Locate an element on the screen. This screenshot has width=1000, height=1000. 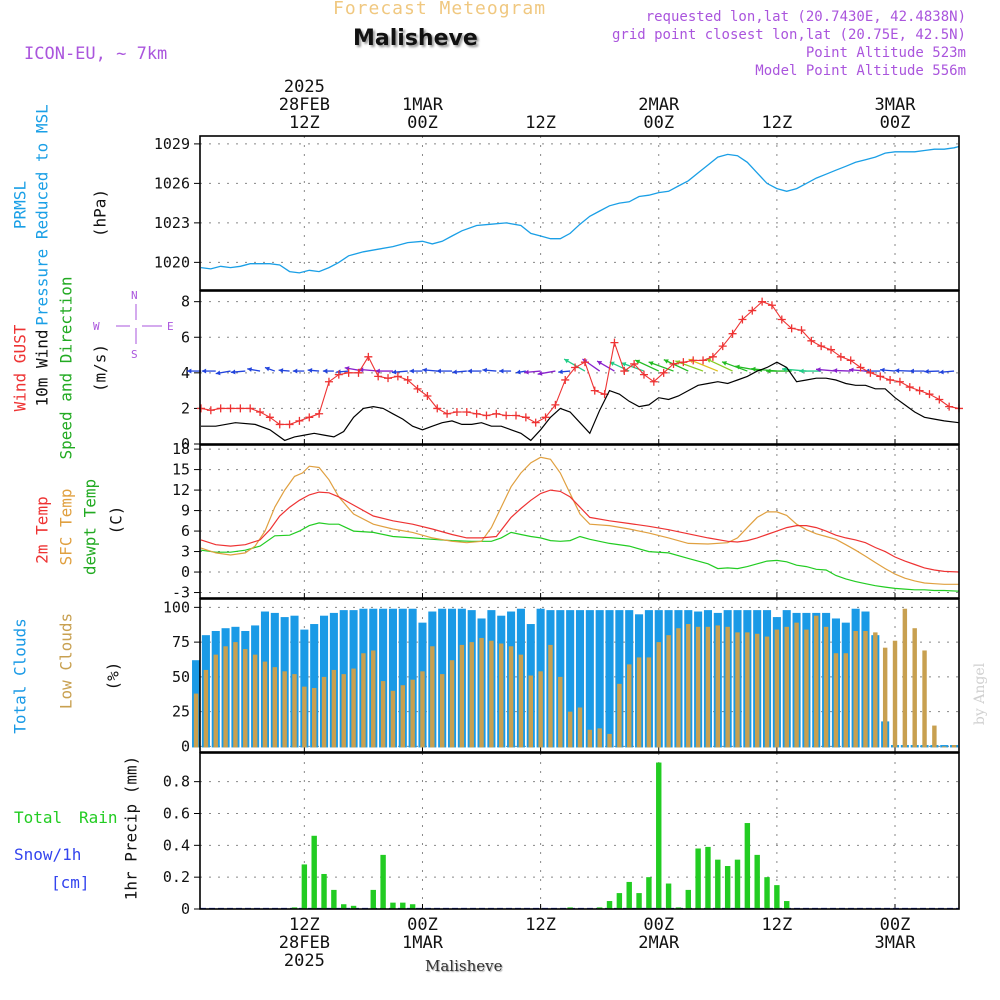
time-label-date-bottom: 2MAR is located at coordinates (659, 943).